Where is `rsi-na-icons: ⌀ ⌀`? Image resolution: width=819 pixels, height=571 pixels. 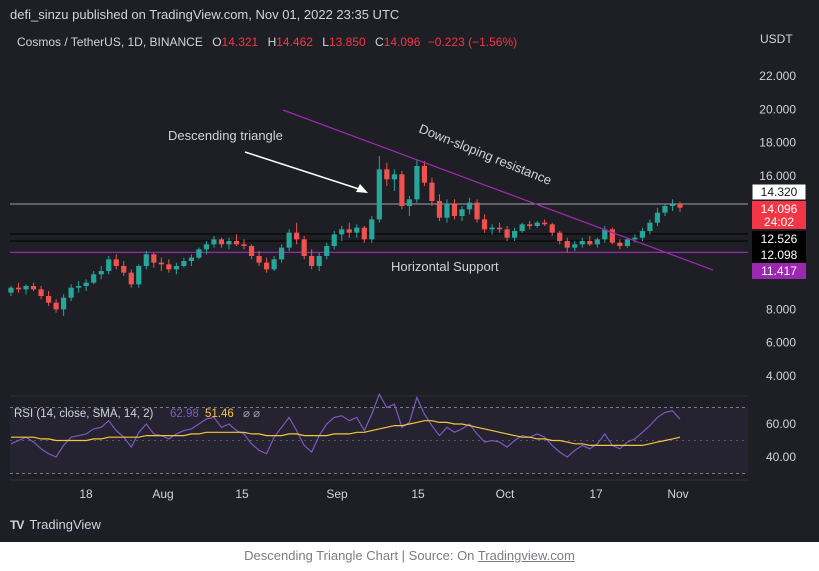 rsi-na-icons: ⌀ ⌀ is located at coordinates (251, 414).